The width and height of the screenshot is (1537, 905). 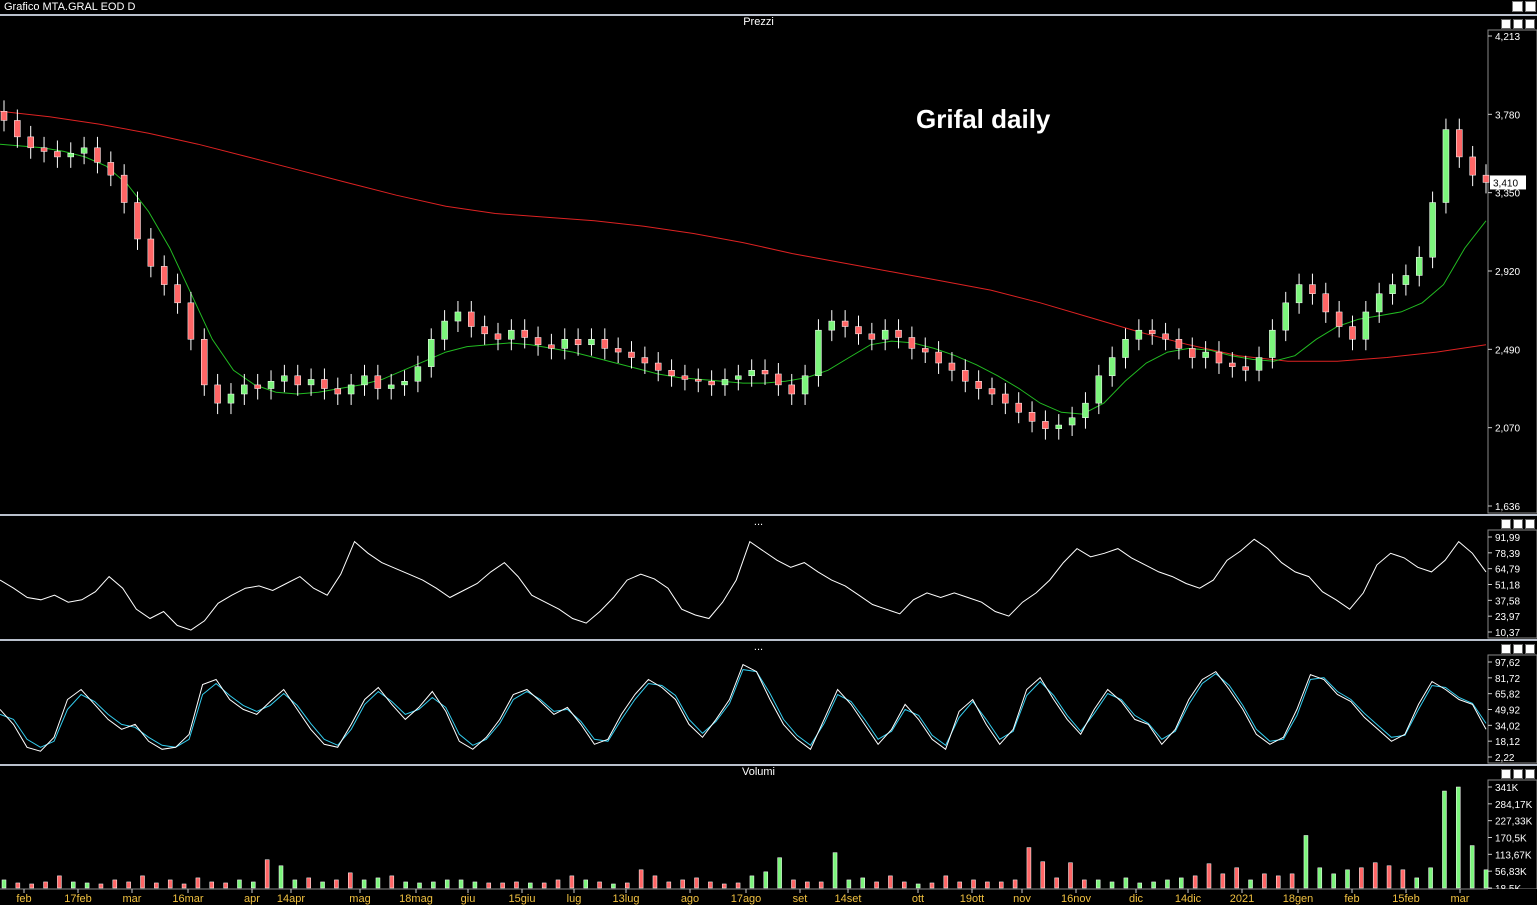 I want to click on chart-title: Grifal daily, so click(x=983, y=119).